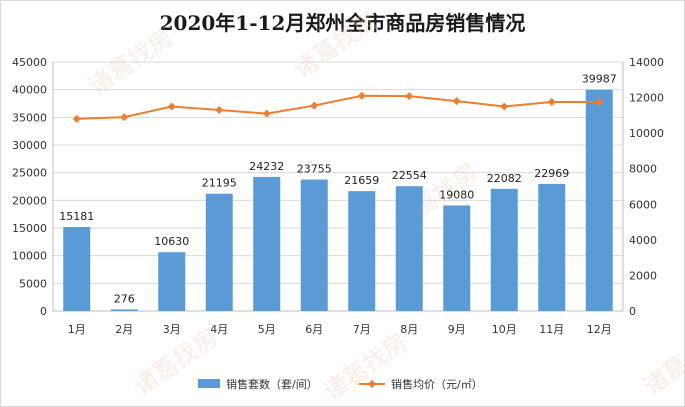 The image size is (685, 407). What do you see at coordinates (29, 173) in the screenshot?
I see `y-left-tick-label: 25000` at bounding box center [29, 173].